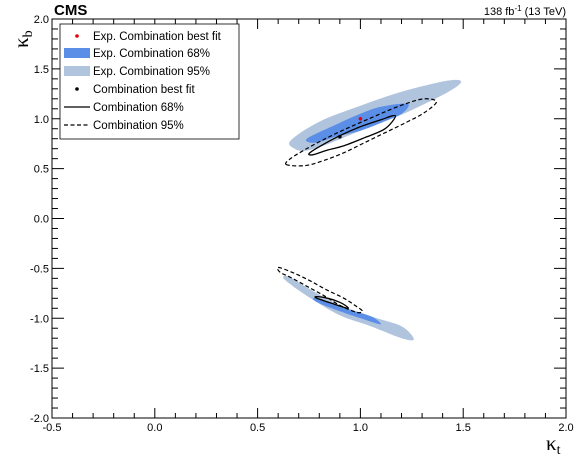 The height and width of the screenshot is (463, 580). Describe the element at coordinates (565, 428) in the screenshot. I see `x-tick-label: 2.0` at that location.